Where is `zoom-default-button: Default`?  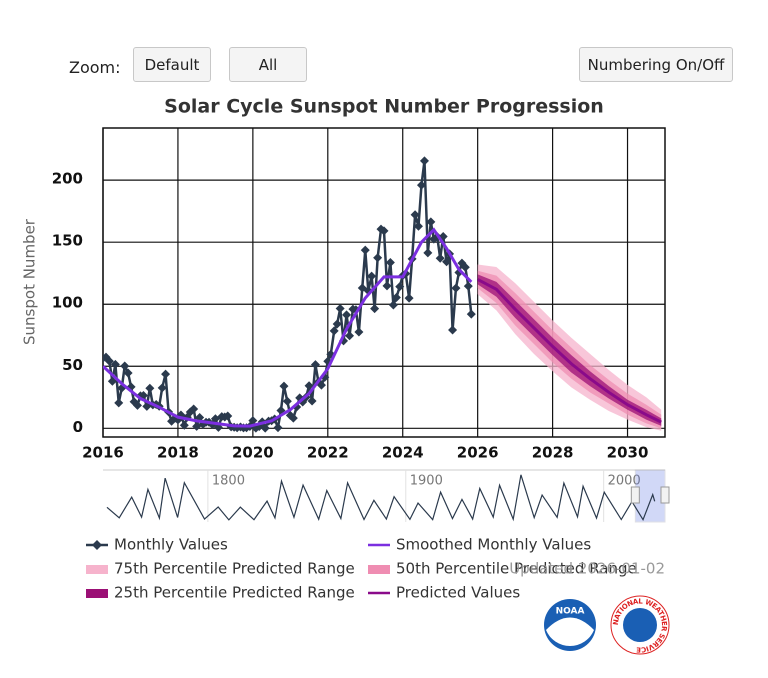 zoom-default-button: Default is located at coordinates (172, 64).